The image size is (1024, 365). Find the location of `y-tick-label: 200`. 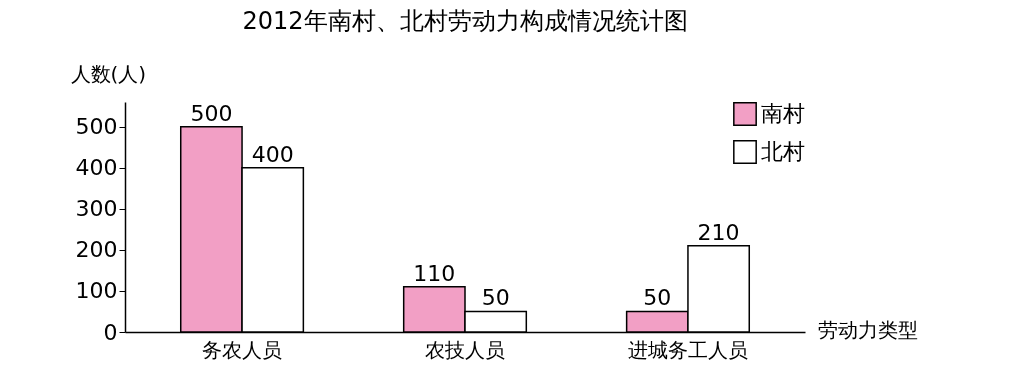

y-tick-label: 200 is located at coordinates (96, 250).